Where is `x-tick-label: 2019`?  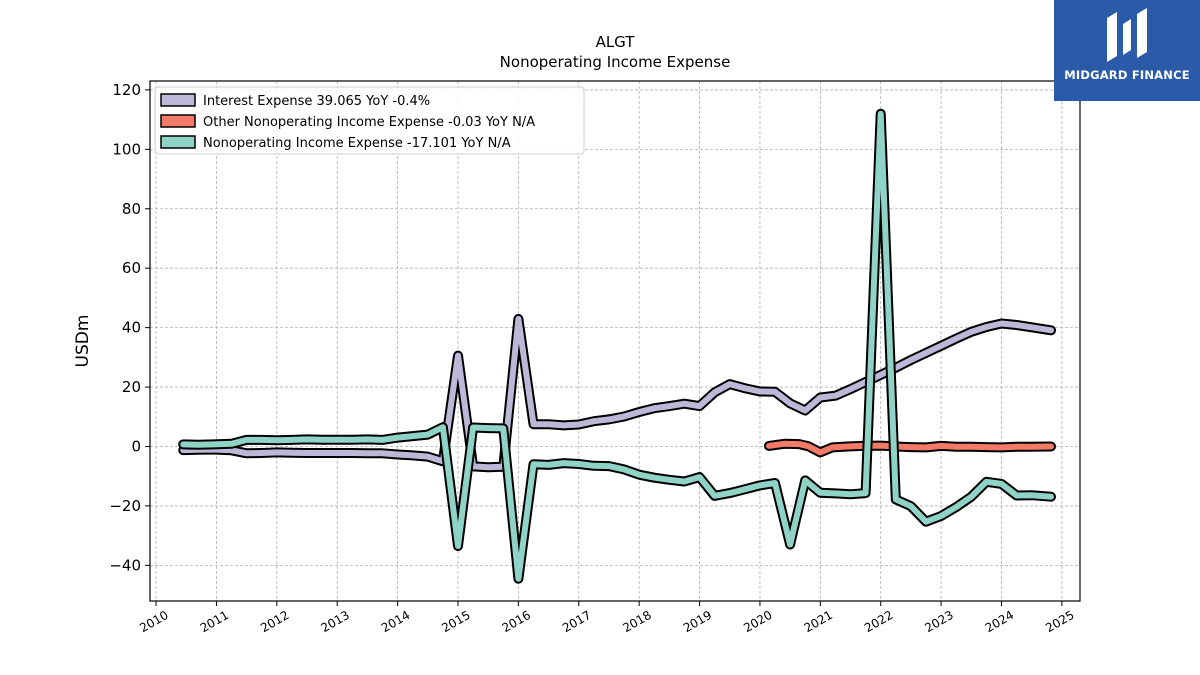
x-tick-label: 2019 is located at coordinates (697, 621).